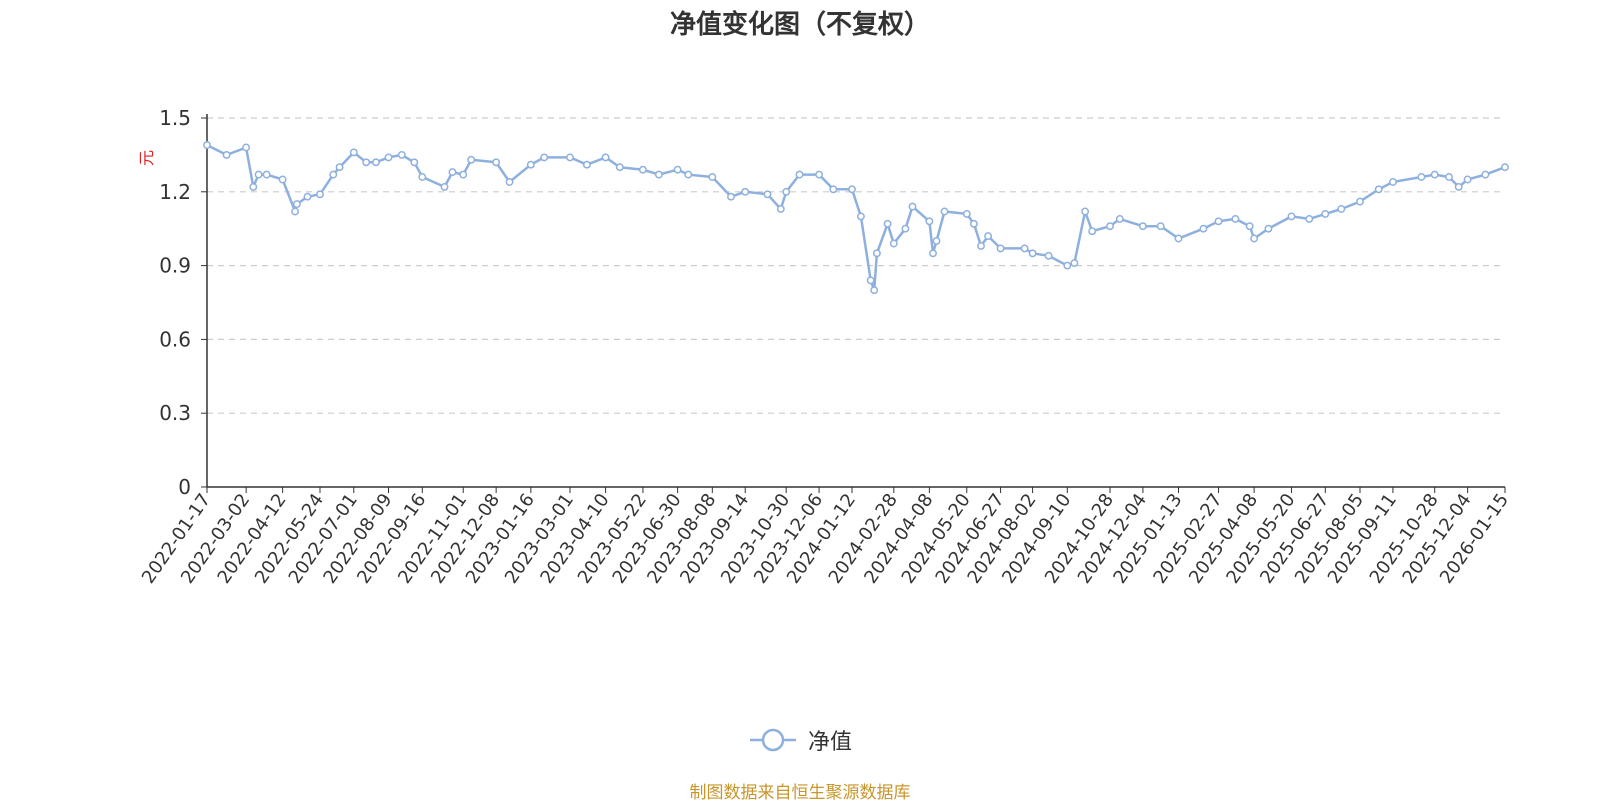 The image size is (1600, 803). What do you see at coordinates (829, 742) in the screenshot?
I see `legend-label: 净值` at bounding box center [829, 742].